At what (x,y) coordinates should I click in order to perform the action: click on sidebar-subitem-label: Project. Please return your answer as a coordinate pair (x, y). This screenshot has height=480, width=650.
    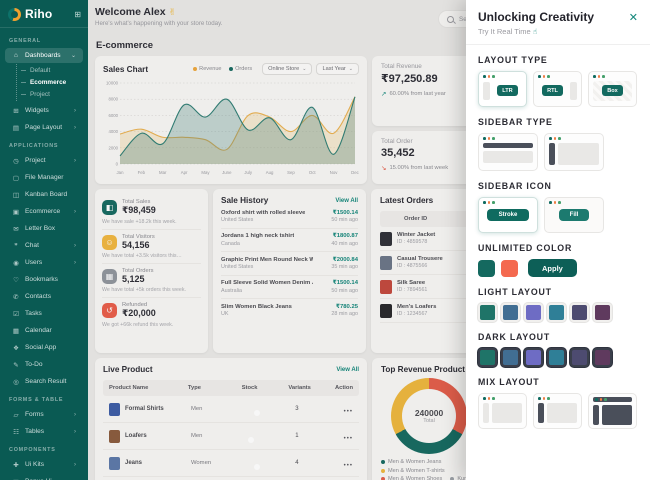
    Looking at the image, I should click on (40, 94).